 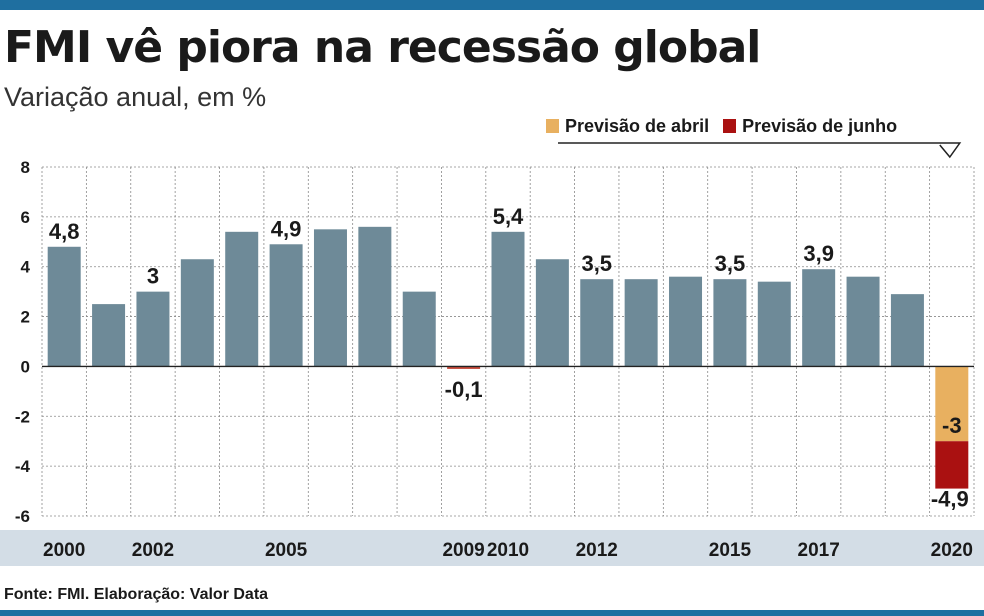 What do you see at coordinates (382, 47) in the screenshot?
I see `chart-title: FMI vê piora na recessão global` at bounding box center [382, 47].